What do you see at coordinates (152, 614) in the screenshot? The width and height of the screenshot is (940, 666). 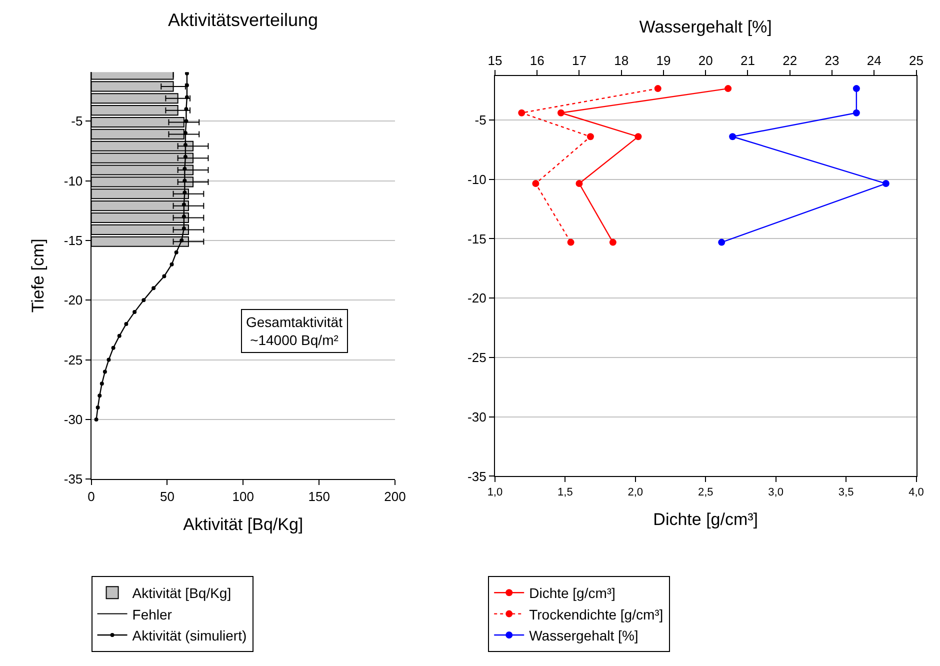 I see `legend-label: Fehler` at bounding box center [152, 614].